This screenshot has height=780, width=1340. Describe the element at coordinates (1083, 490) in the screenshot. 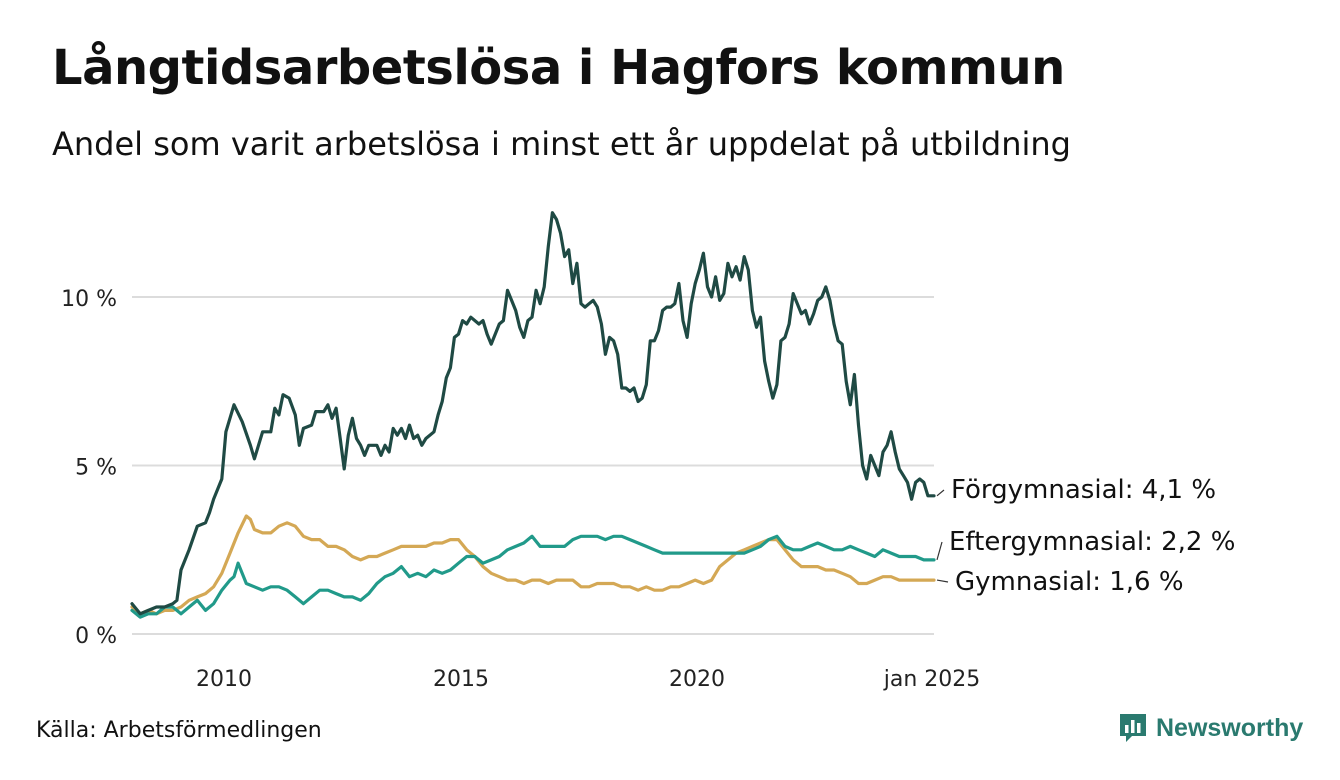

I see `series-end-label: Förgymnasial: 4,1 %` at that location.